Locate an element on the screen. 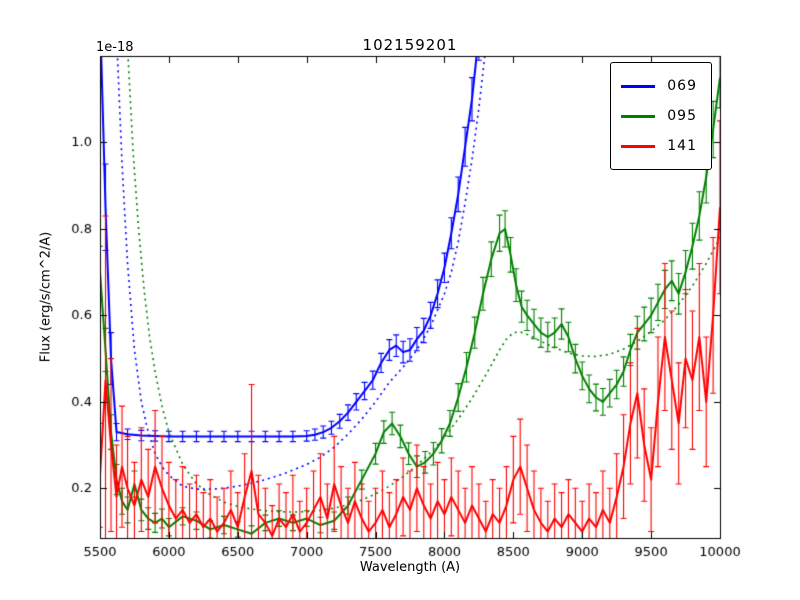  legend-item-069: 069 is located at coordinates (659, 86).